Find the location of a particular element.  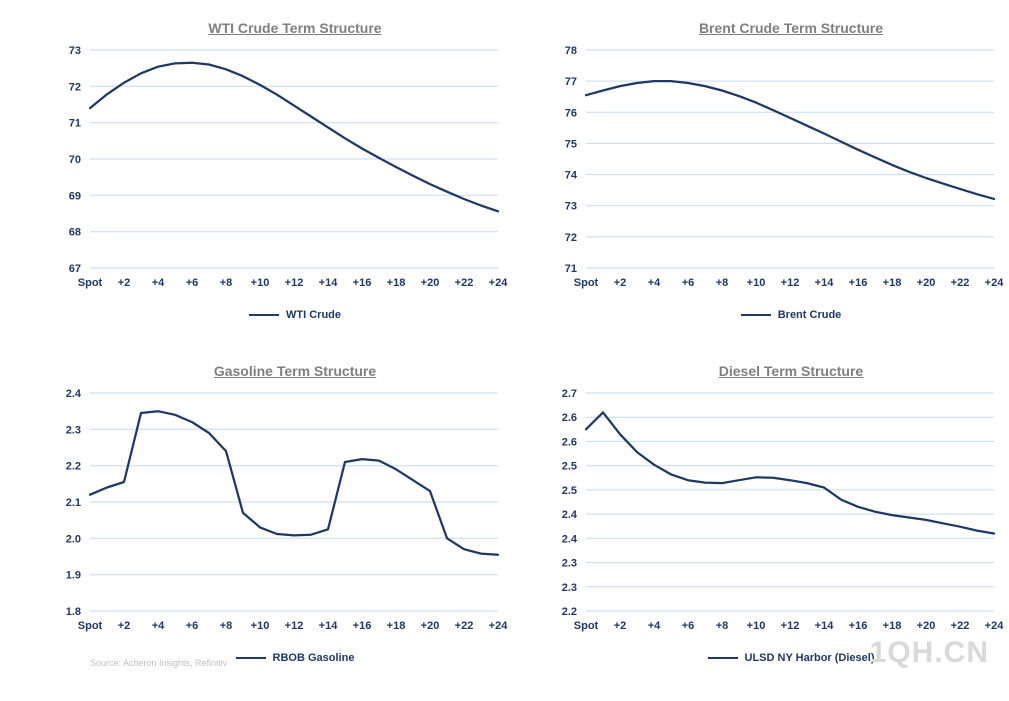

y-tick-label: 77 is located at coordinates (571, 82).